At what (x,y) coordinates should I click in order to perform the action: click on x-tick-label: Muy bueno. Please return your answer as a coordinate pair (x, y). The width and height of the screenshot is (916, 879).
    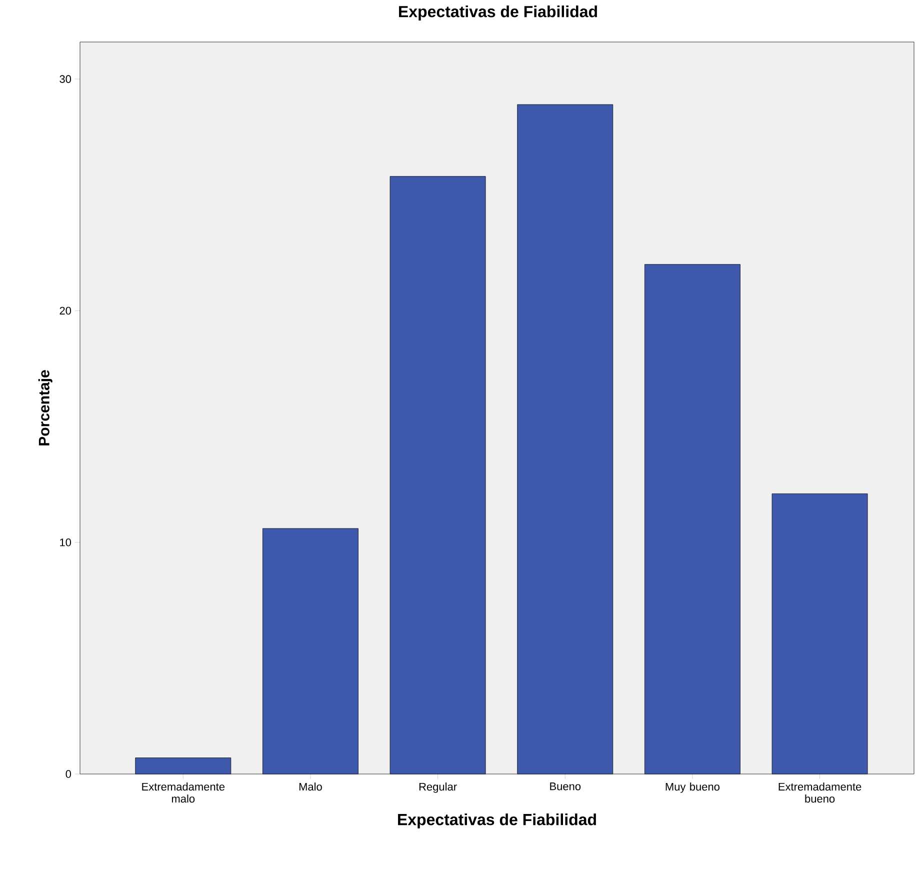
    Looking at the image, I should click on (693, 787).